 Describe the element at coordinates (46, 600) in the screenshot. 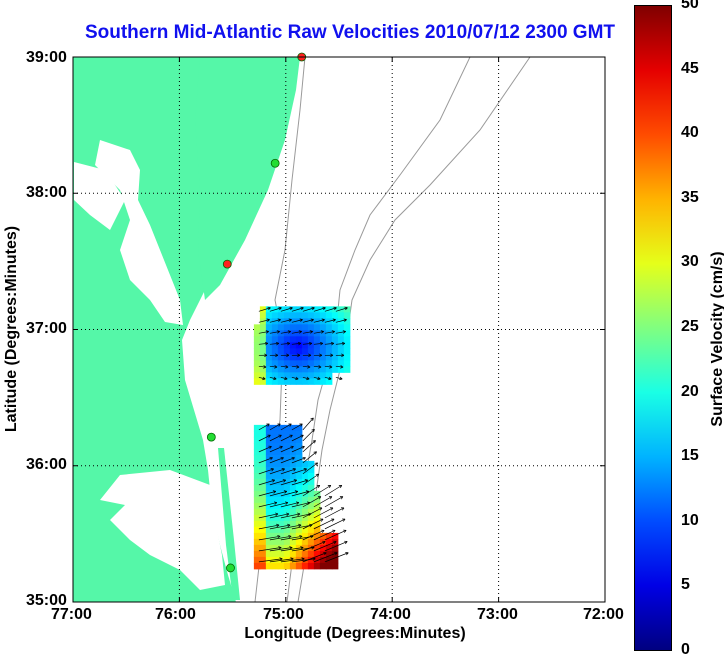

I see `y-tick-label: 35:00` at that location.